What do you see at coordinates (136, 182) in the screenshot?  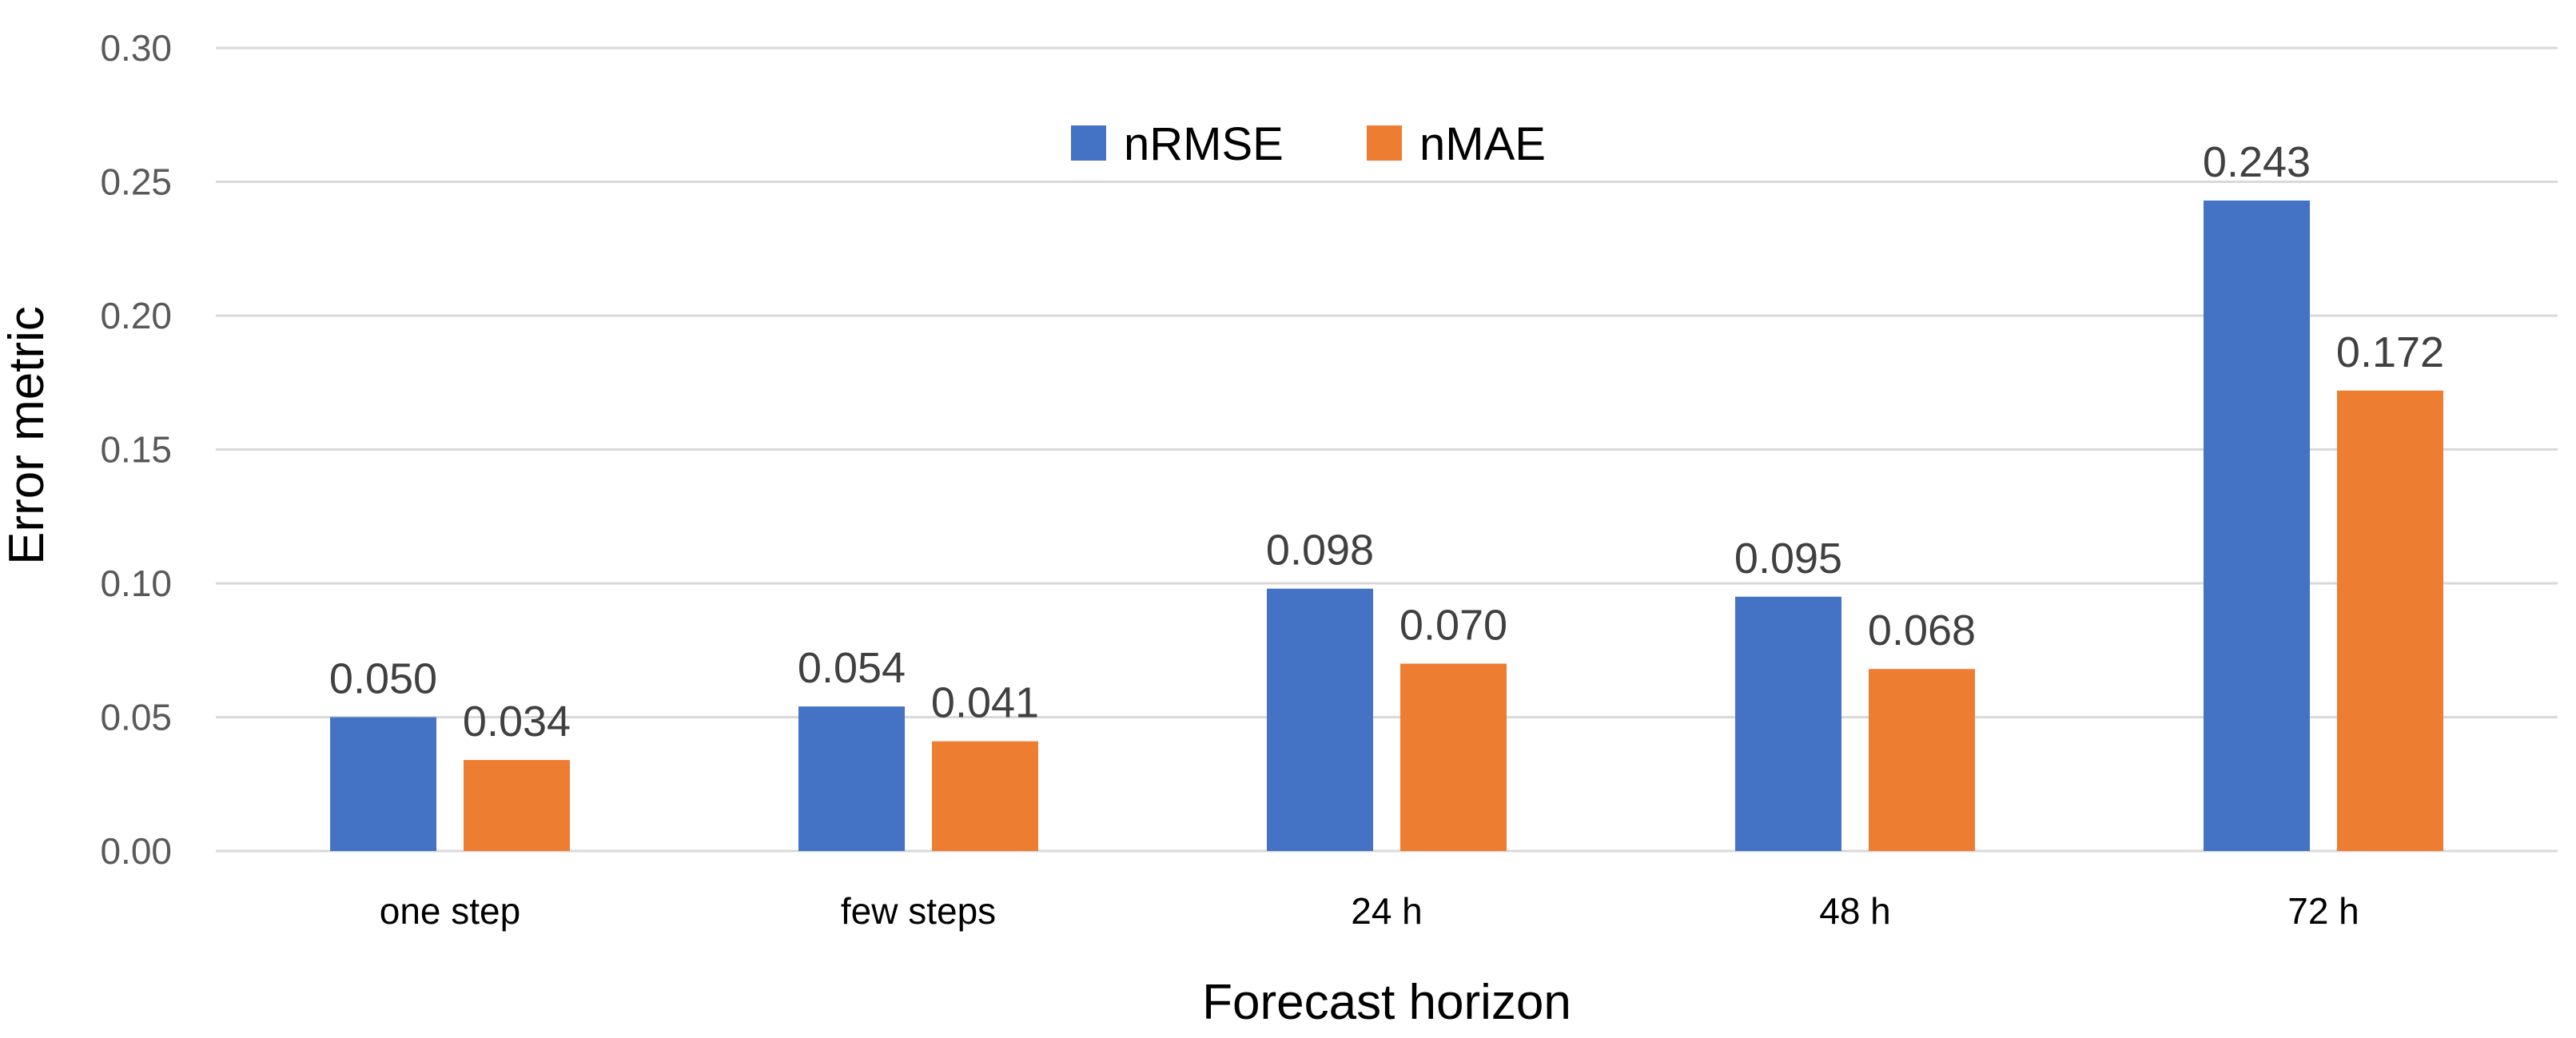 I see `y-tick-label: 0.25` at bounding box center [136, 182].